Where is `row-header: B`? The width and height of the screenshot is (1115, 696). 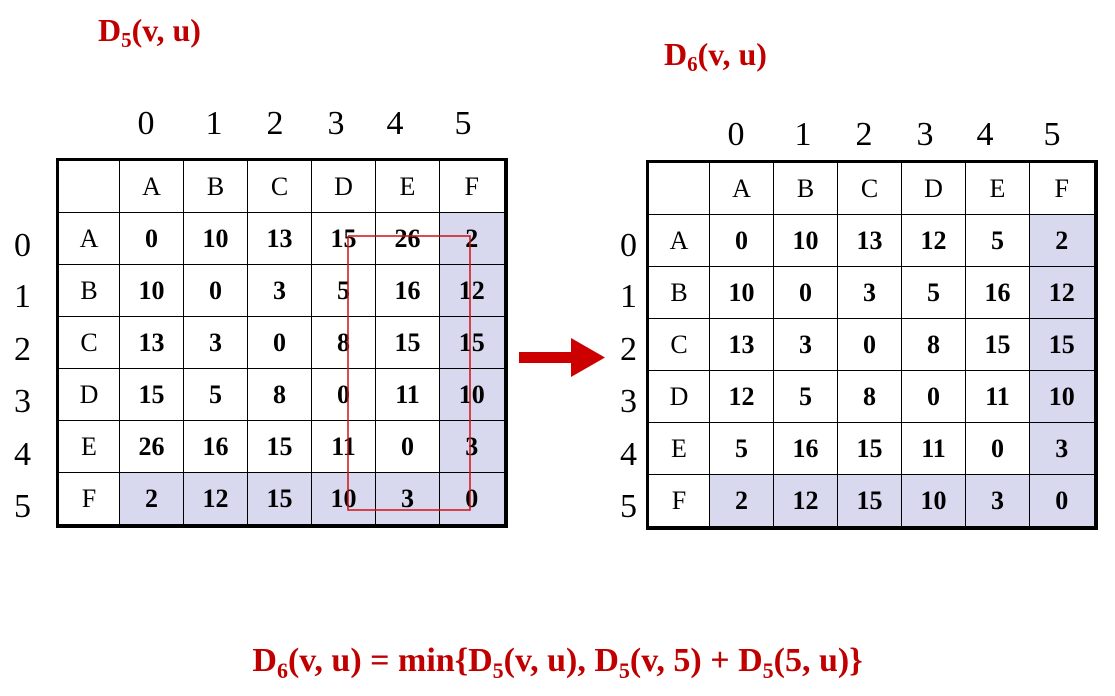
row-header: B is located at coordinates (678, 292).